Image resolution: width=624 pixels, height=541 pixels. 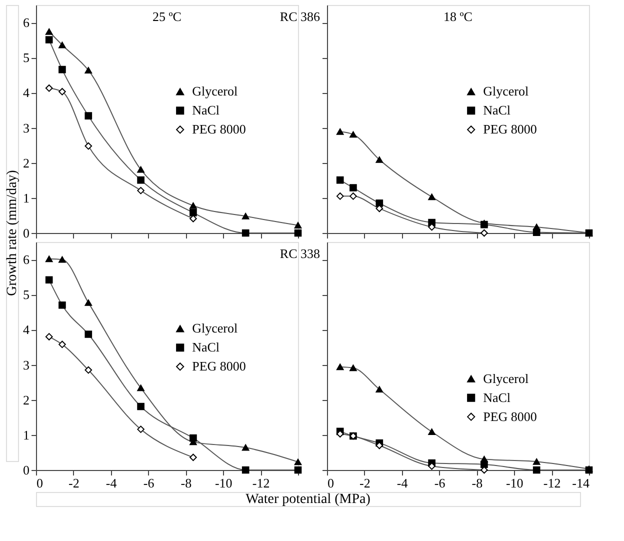 What do you see at coordinates (581, 483) in the screenshot?
I see `x-tick-label: -14` at bounding box center [581, 483].